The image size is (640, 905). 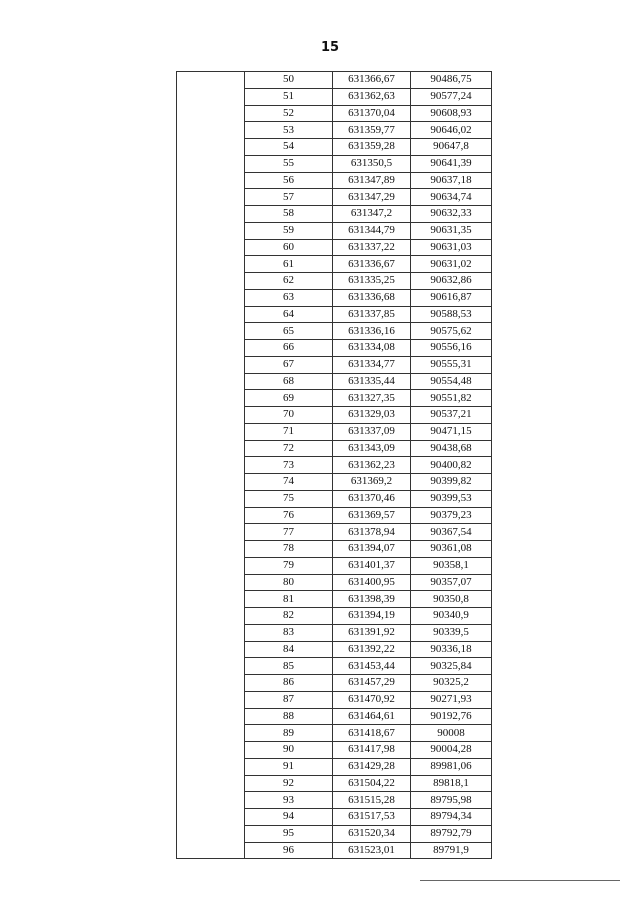 I want to click on y-coordinate-cell: 90271,93, so click(x=451, y=699).